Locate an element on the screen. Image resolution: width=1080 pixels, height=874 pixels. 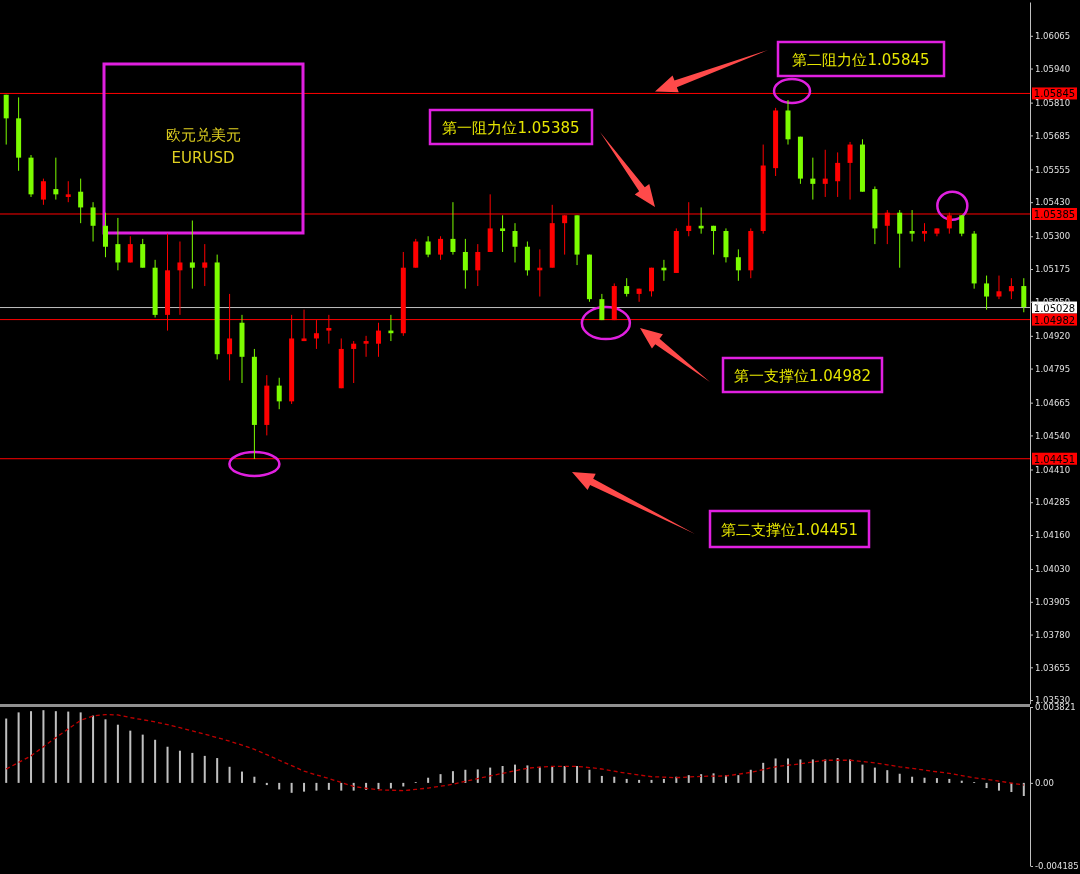
y-tick-label: 1.04665 is located at coordinates (1053, 402).